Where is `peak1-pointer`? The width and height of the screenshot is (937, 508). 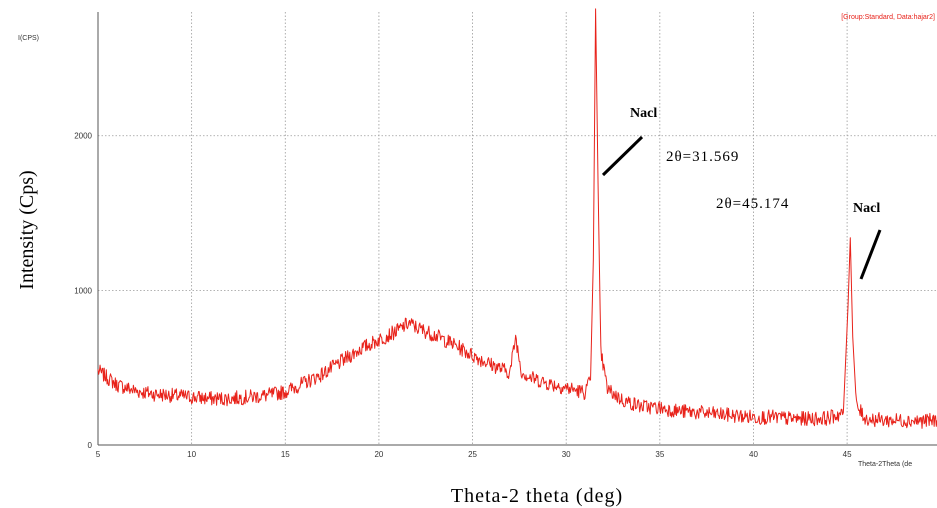
peak1-pointer is located at coordinates (622, 156).